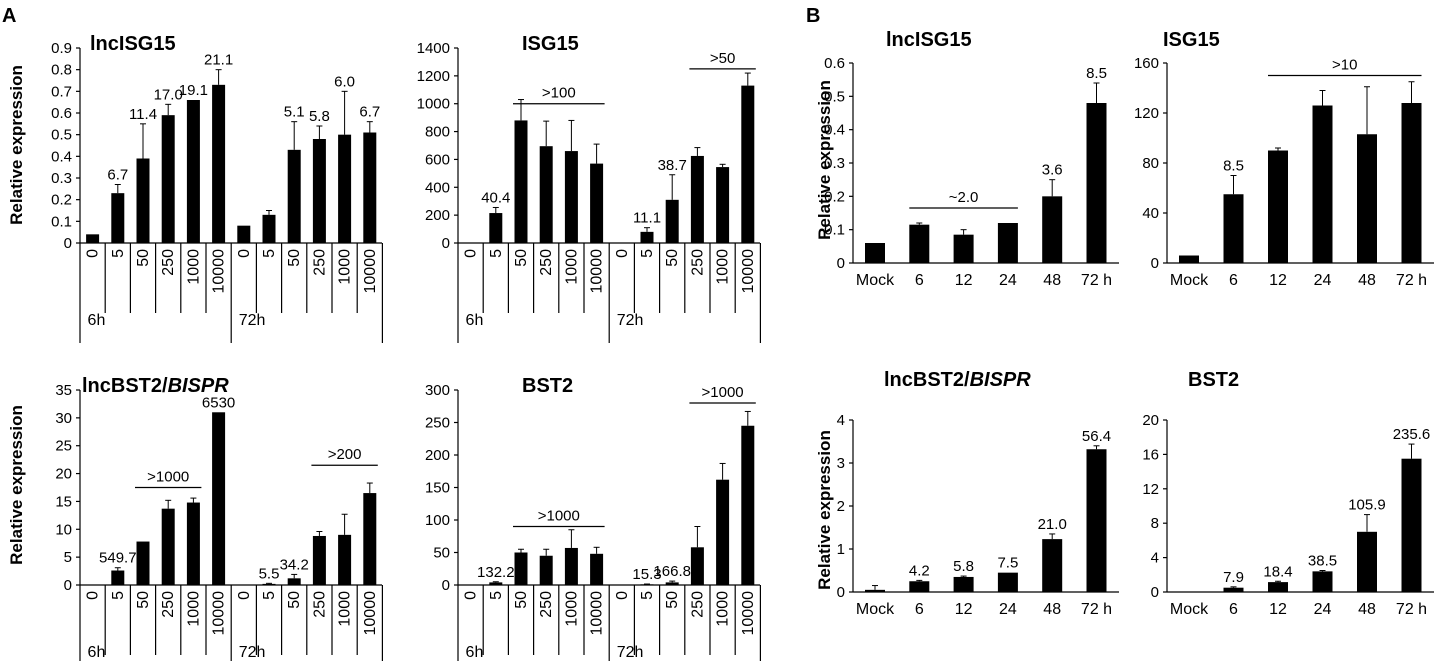  What do you see at coordinates (193, 90) in the screenshot?
I see `data-label: 19.1` at bounding box center [193, 90].